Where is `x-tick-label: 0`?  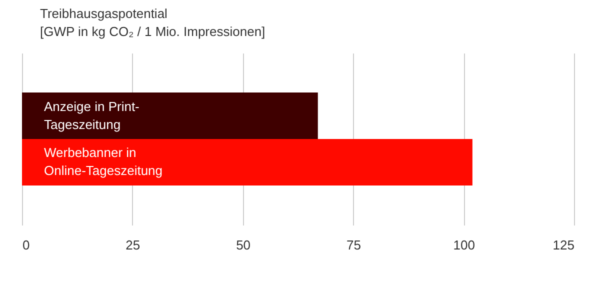 x-tick-label: 0 is located at coordinates (26, 245).